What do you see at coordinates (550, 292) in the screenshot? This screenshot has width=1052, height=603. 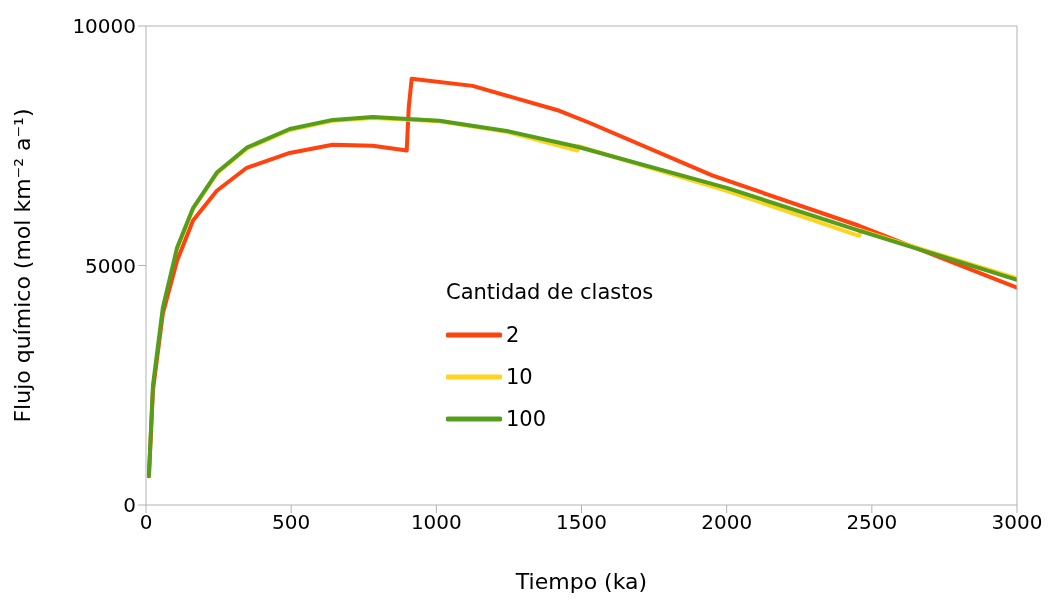 I see `legend-title: Cantidad de clastos` at bounding box center [550, 292].